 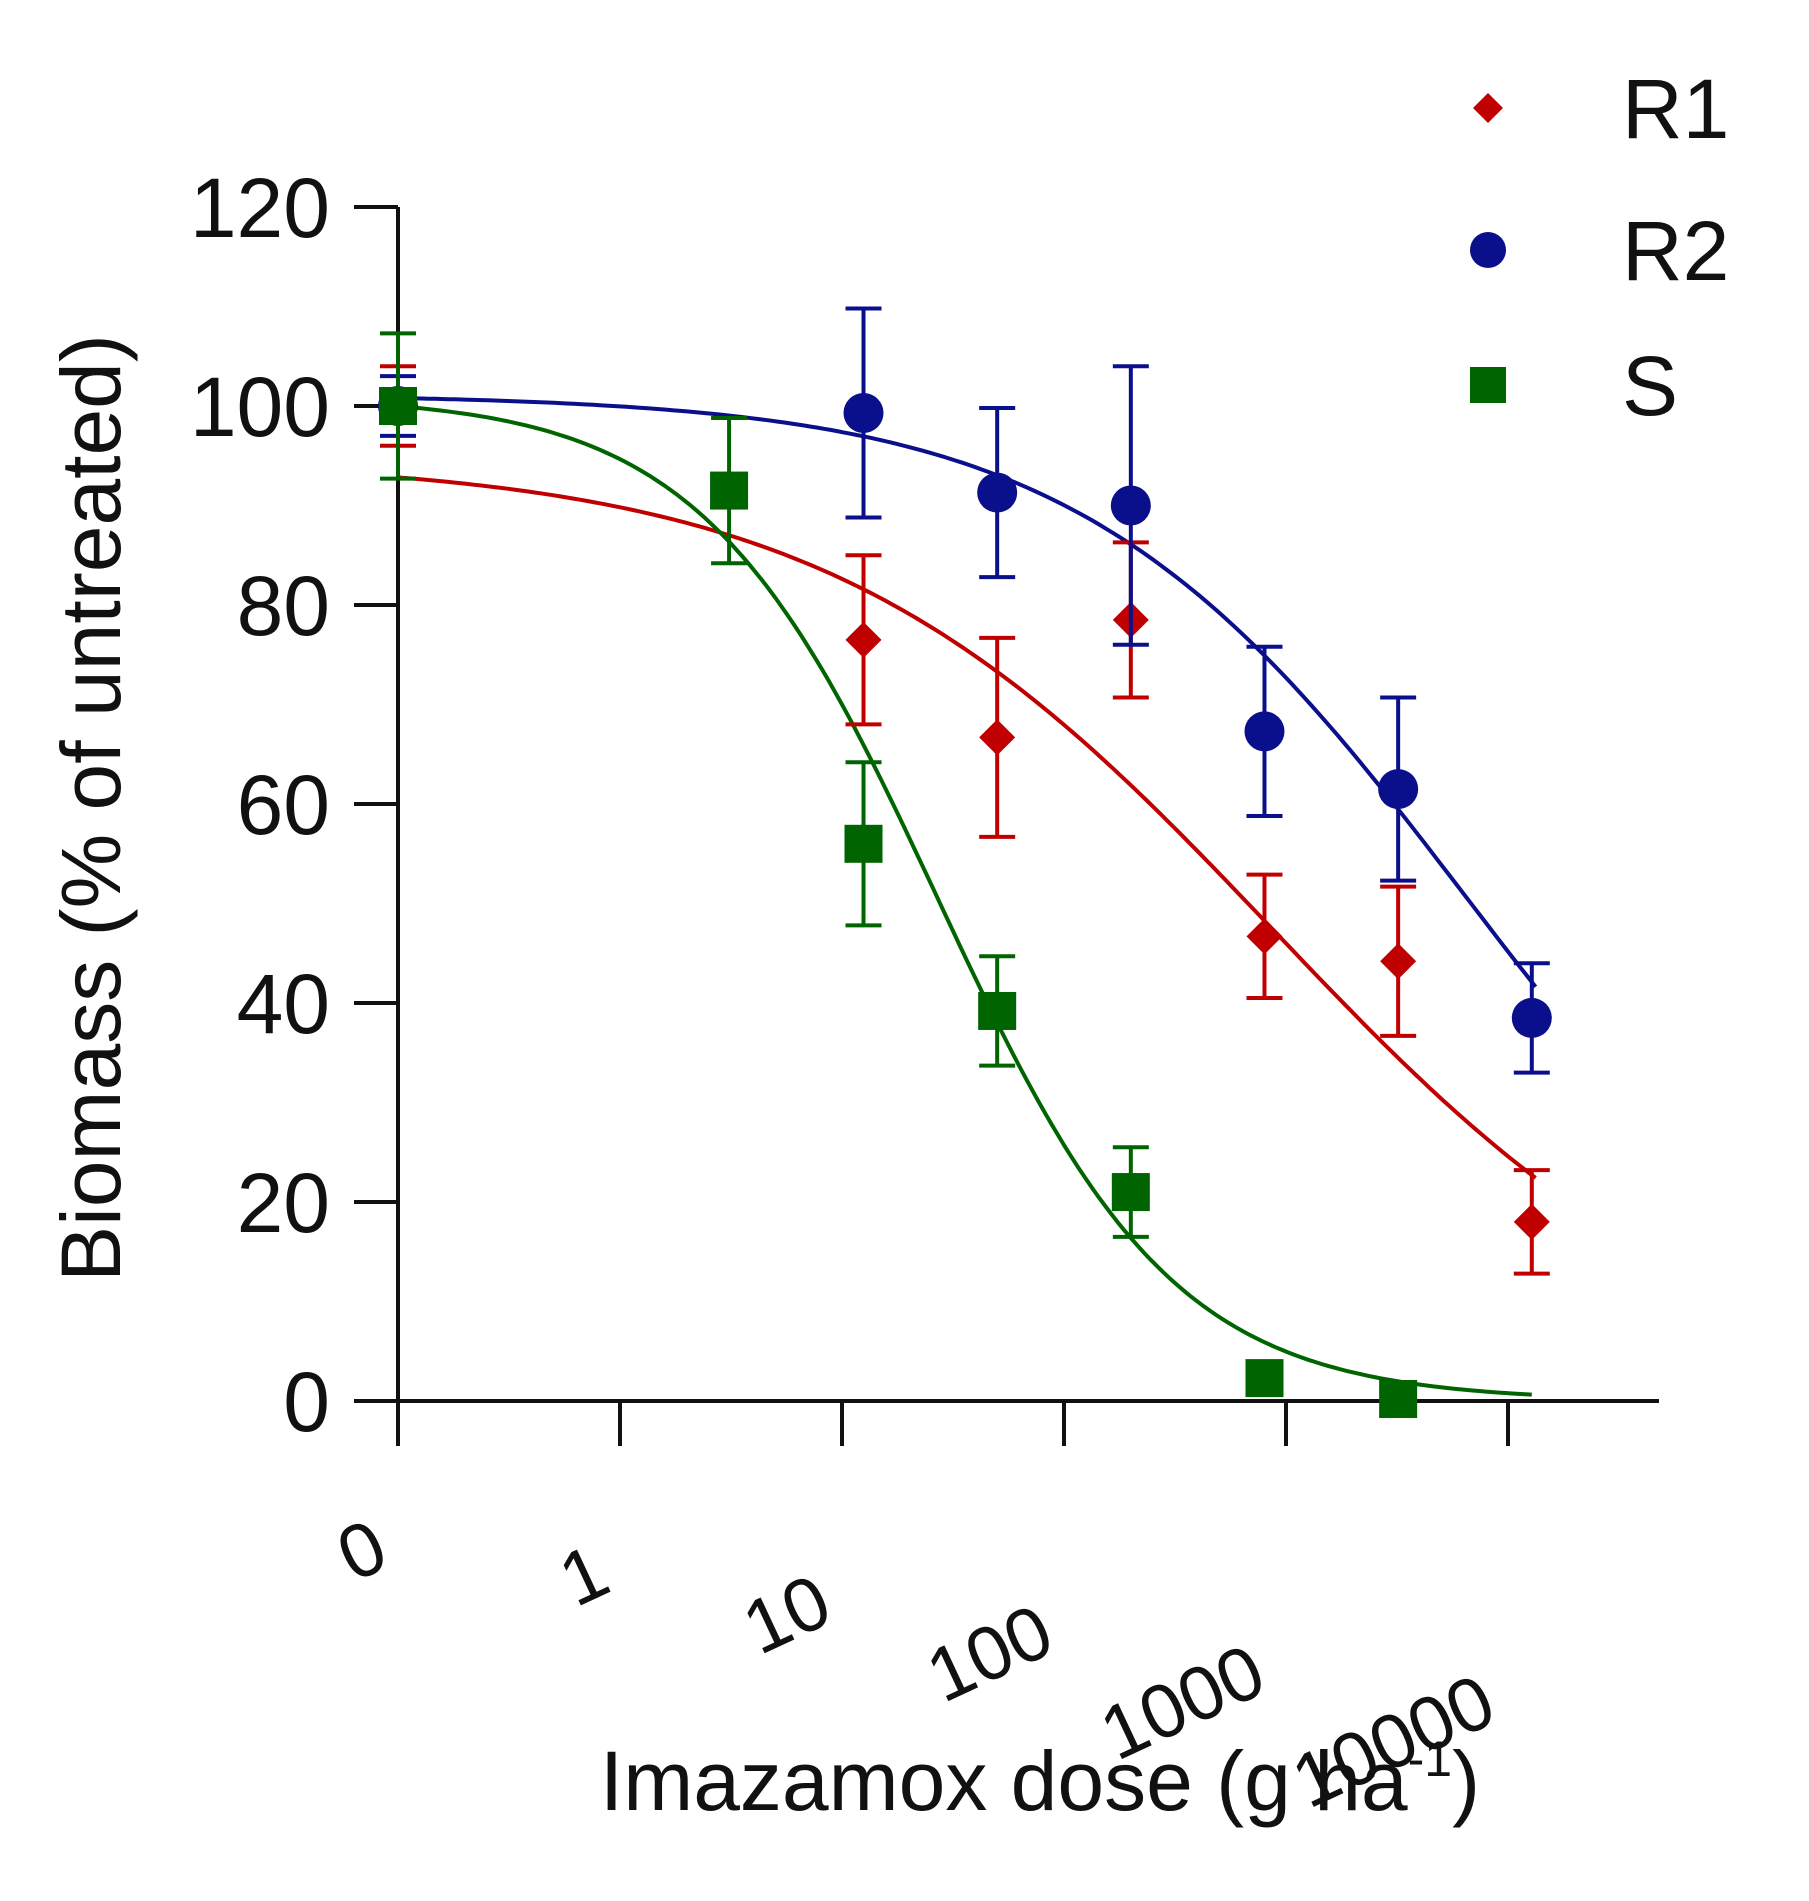 I want to click on x-tick-label: 10, so click(x=787, y=1614).